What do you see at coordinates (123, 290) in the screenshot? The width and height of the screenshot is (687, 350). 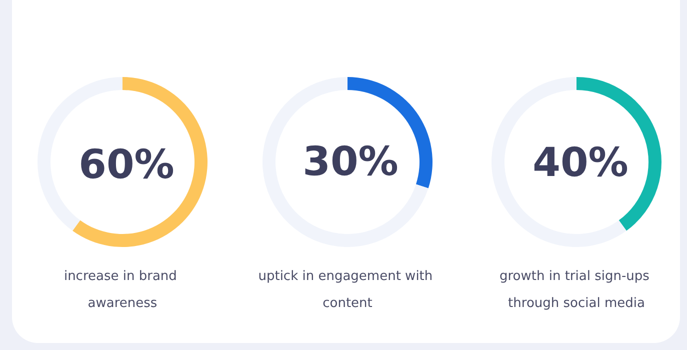 I see `text: increase in brand awareness` at bounding box center [123, 290].